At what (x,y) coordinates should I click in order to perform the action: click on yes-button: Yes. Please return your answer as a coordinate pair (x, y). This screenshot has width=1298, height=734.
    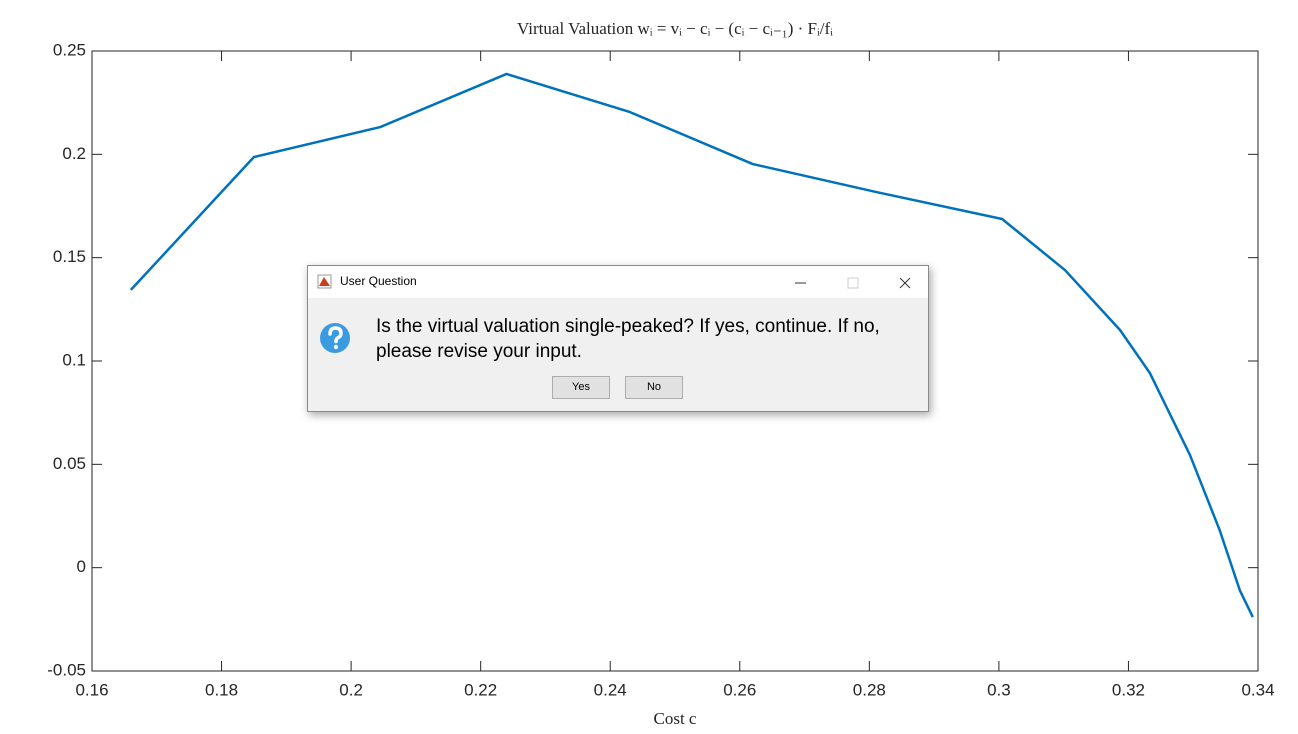
    Looking at the image, I should click on (581, 387).